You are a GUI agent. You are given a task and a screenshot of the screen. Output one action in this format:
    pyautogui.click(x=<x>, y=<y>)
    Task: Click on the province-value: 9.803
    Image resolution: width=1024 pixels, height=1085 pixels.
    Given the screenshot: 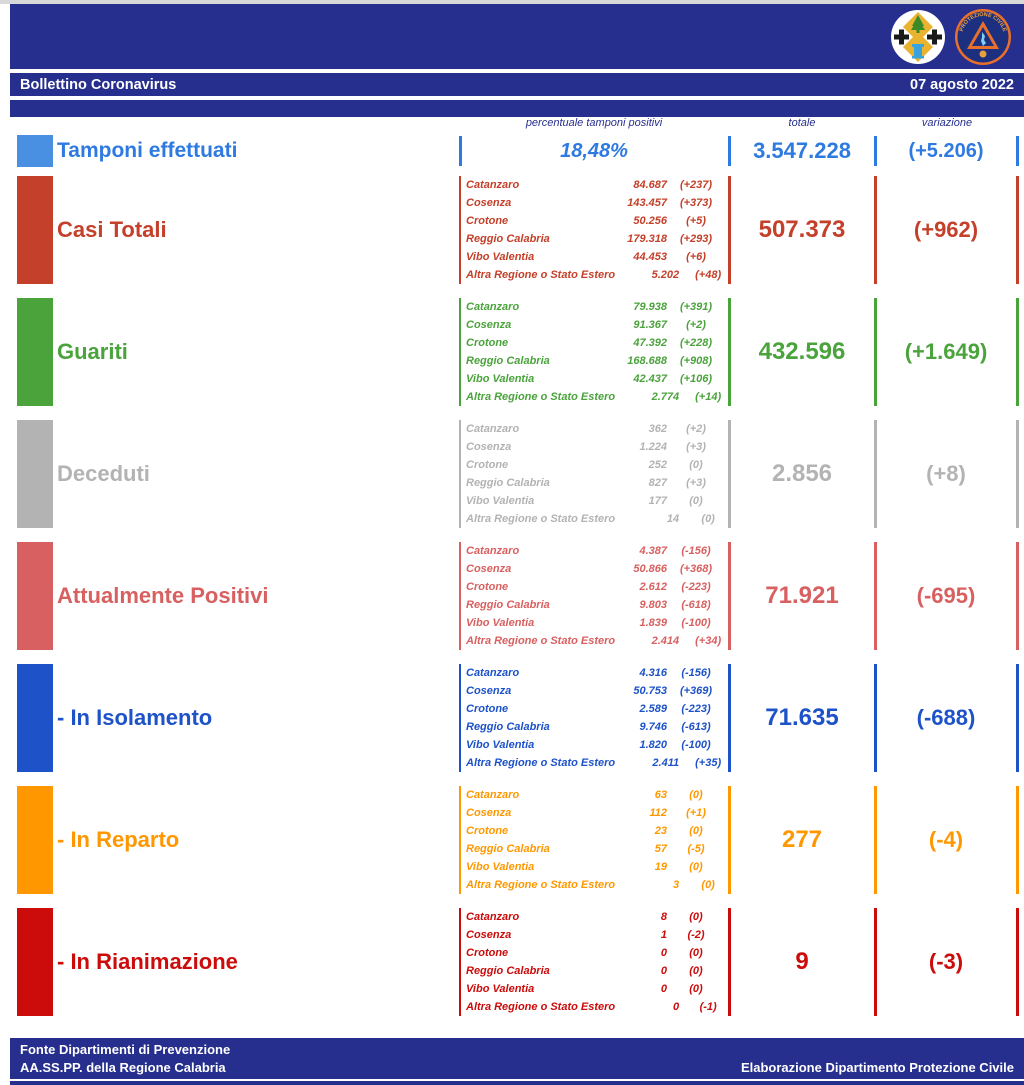 What is the action you would take?
    pyautogui.click(x=653, y=605)
    